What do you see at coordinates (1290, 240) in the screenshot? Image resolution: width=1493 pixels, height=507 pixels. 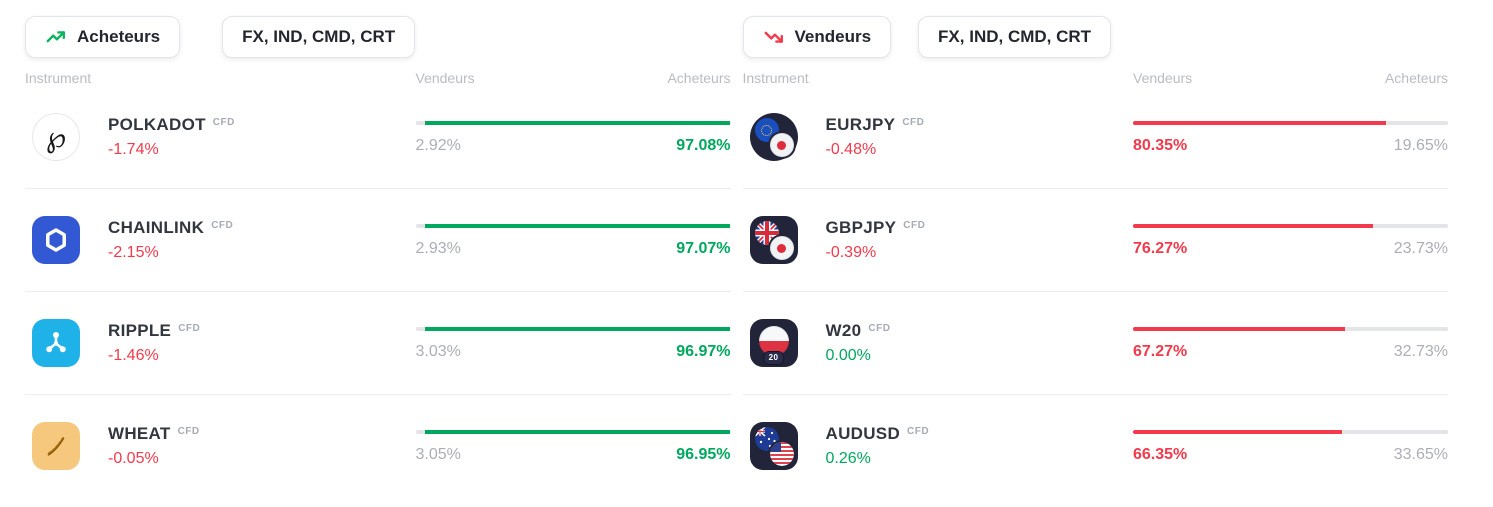 I see `sentiment-meter: 76.27% 23.73%` at bounding box center [1290, 240].